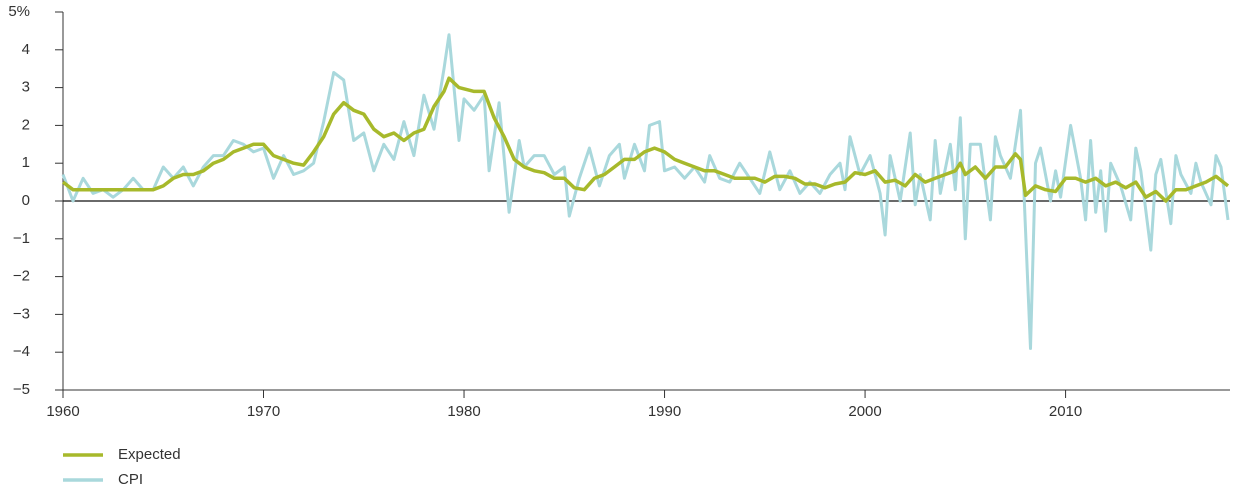  I want to click on x-tick-label: 2000, so click(864, 411).